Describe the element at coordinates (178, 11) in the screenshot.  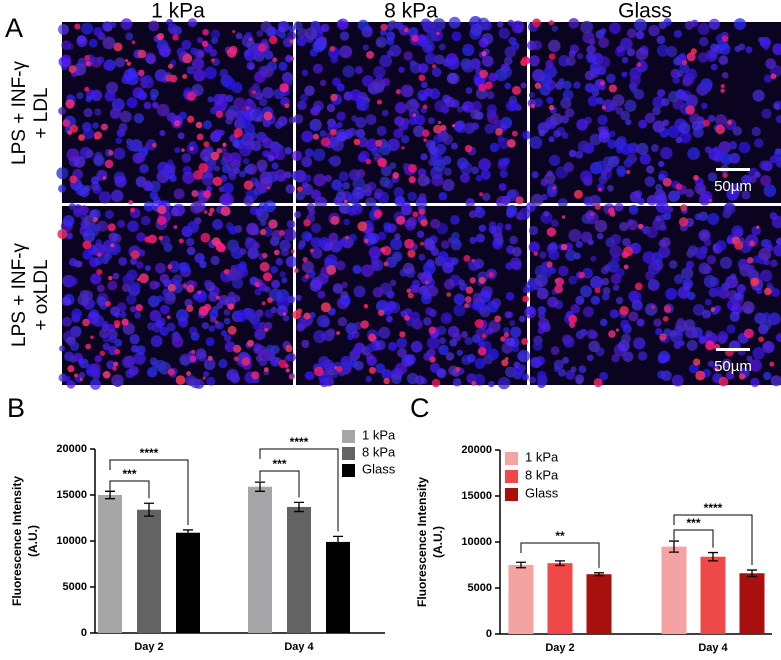
I see `column-header: 1 kPa` at that location.